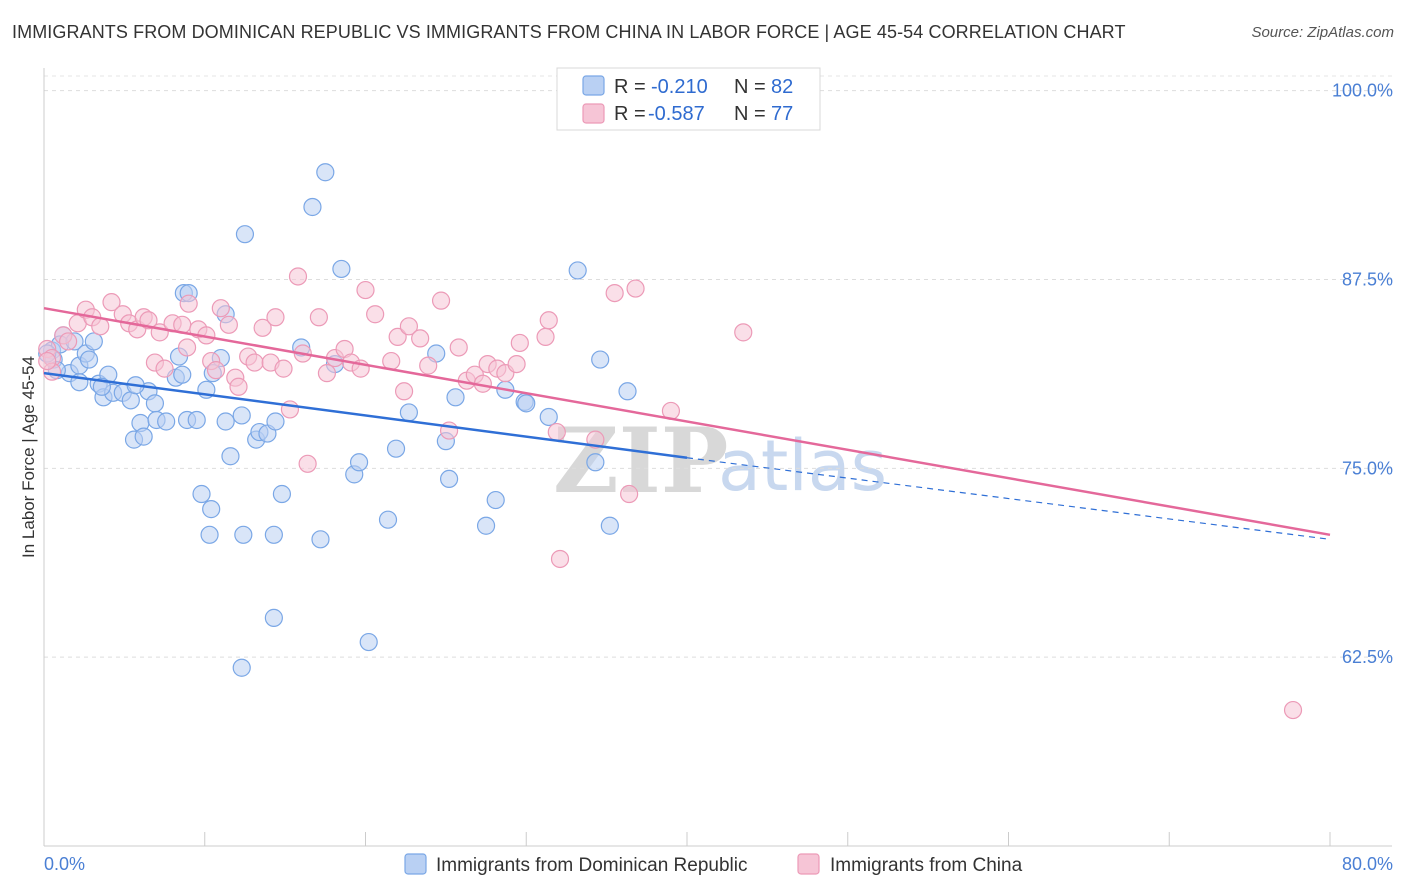 This screenshot has height=892, width=1406. Describe the element at coordinates (1362, 374) in the screenshot. I see `y-tick-labels: 62.5% 75.0% 87.5% 100.0%` at that location.